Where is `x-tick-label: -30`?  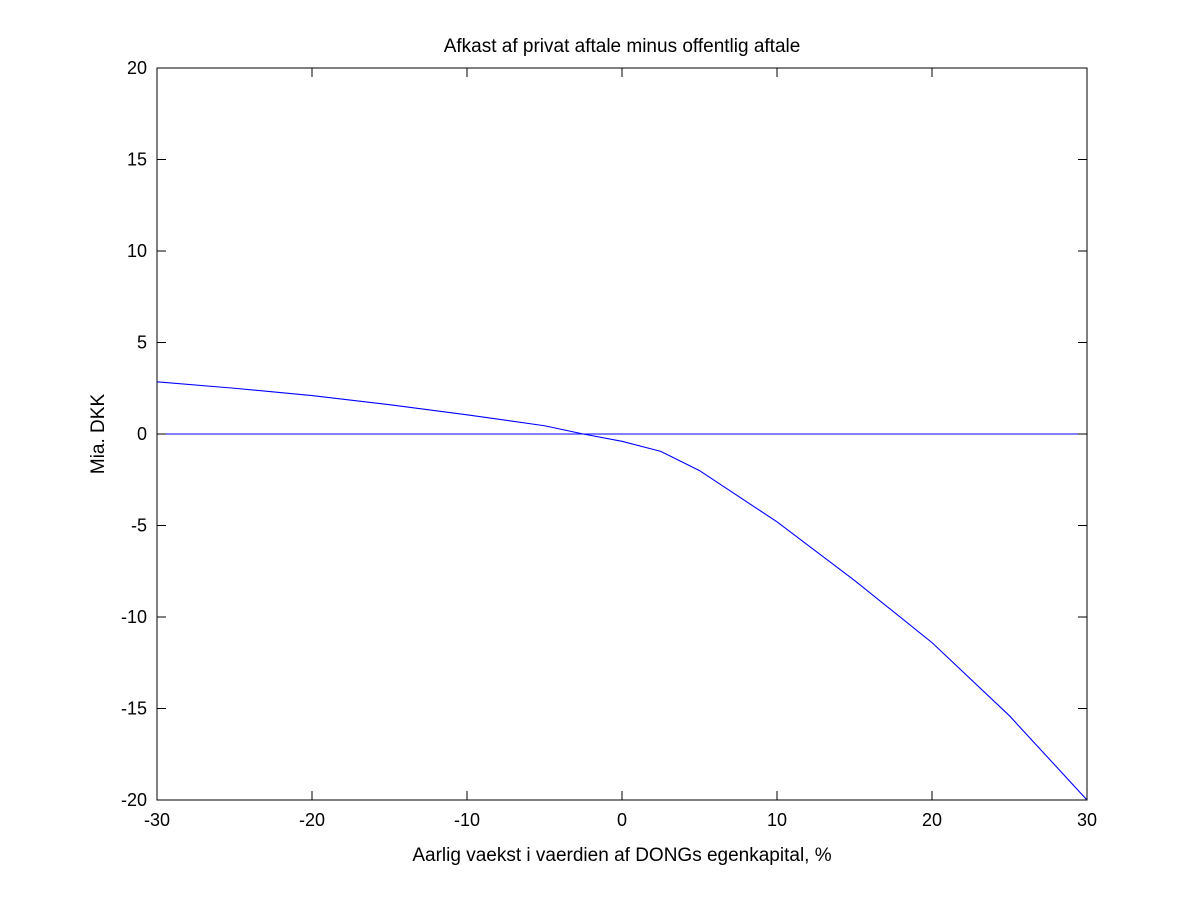 x-tick-label: -30 is located at coordinates (157, 820).